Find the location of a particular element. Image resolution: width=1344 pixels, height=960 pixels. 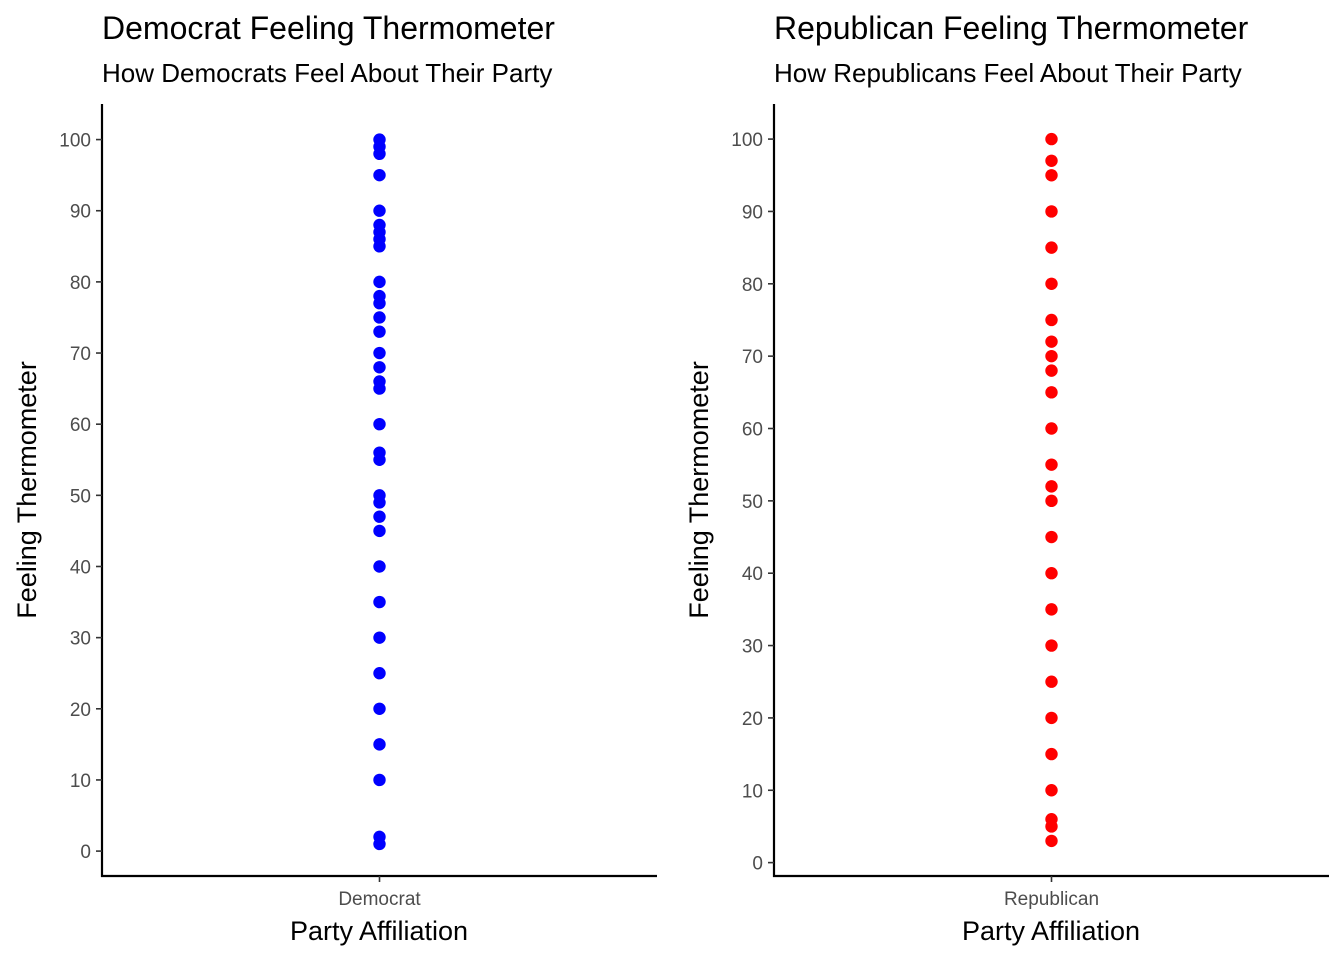

republican-y-tick-label: 60 is located at coordinates (752, 430).